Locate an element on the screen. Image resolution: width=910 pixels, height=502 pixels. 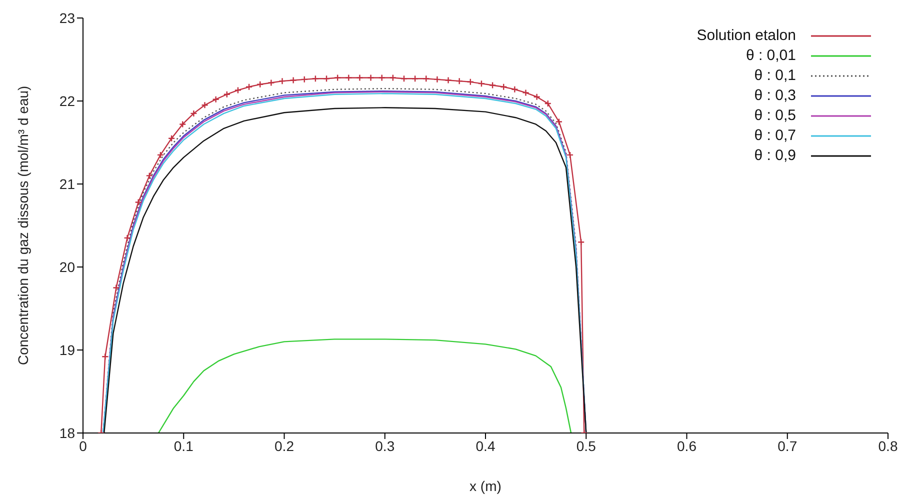
legend-label: θ : 0,7 is located at coordinates (775, 136).